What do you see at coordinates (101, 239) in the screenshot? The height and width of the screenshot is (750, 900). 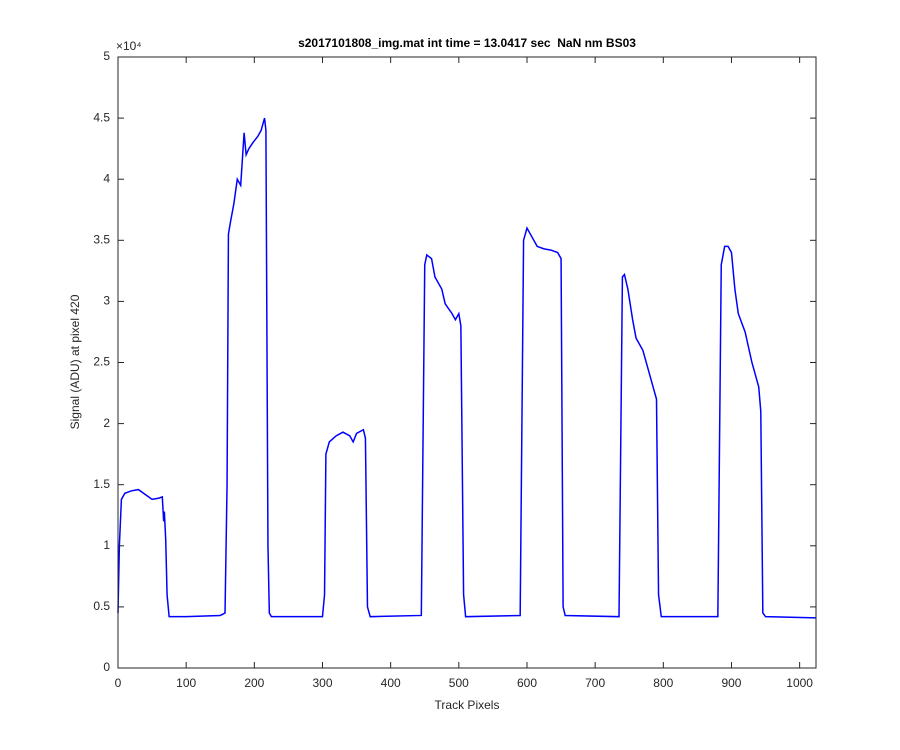 I see `y-tick-label: 3.5` at bounding box center [101, 239].